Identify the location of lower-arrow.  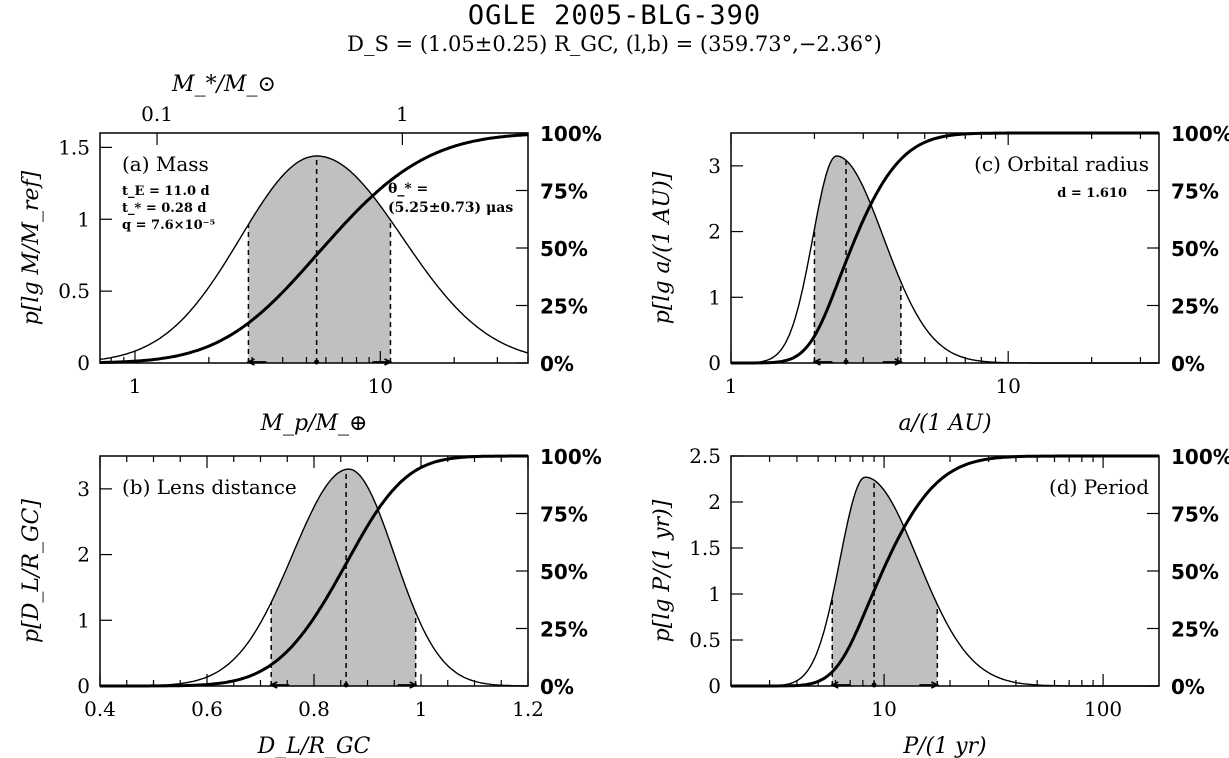
(279, 685).